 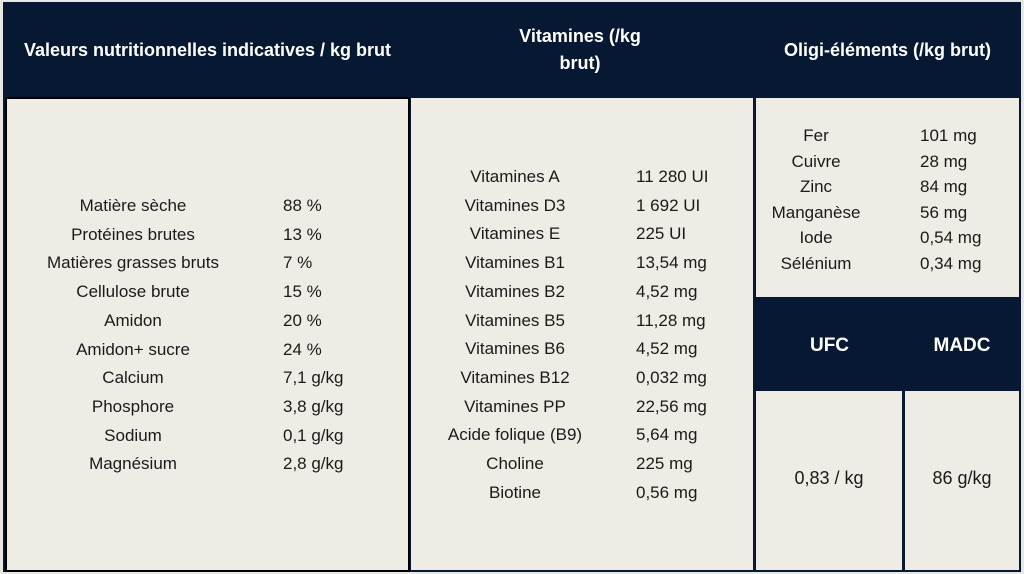 What do you see at coordinates (515, 349) in the screenshot?
I see `vitamins-label: Vitamines B6` at bounding box center [515, 349].